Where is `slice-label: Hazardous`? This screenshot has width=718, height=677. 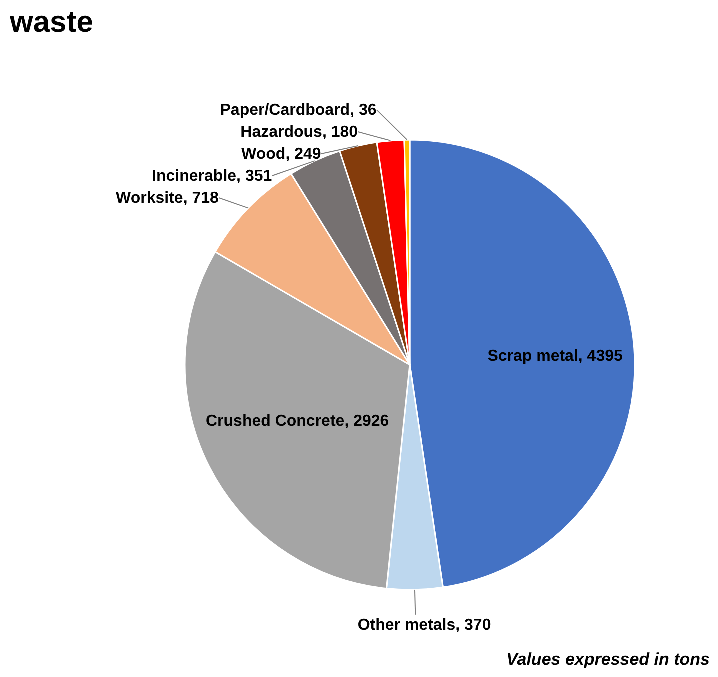
slice-label: Hazardous is located at coordinates (281, 133).